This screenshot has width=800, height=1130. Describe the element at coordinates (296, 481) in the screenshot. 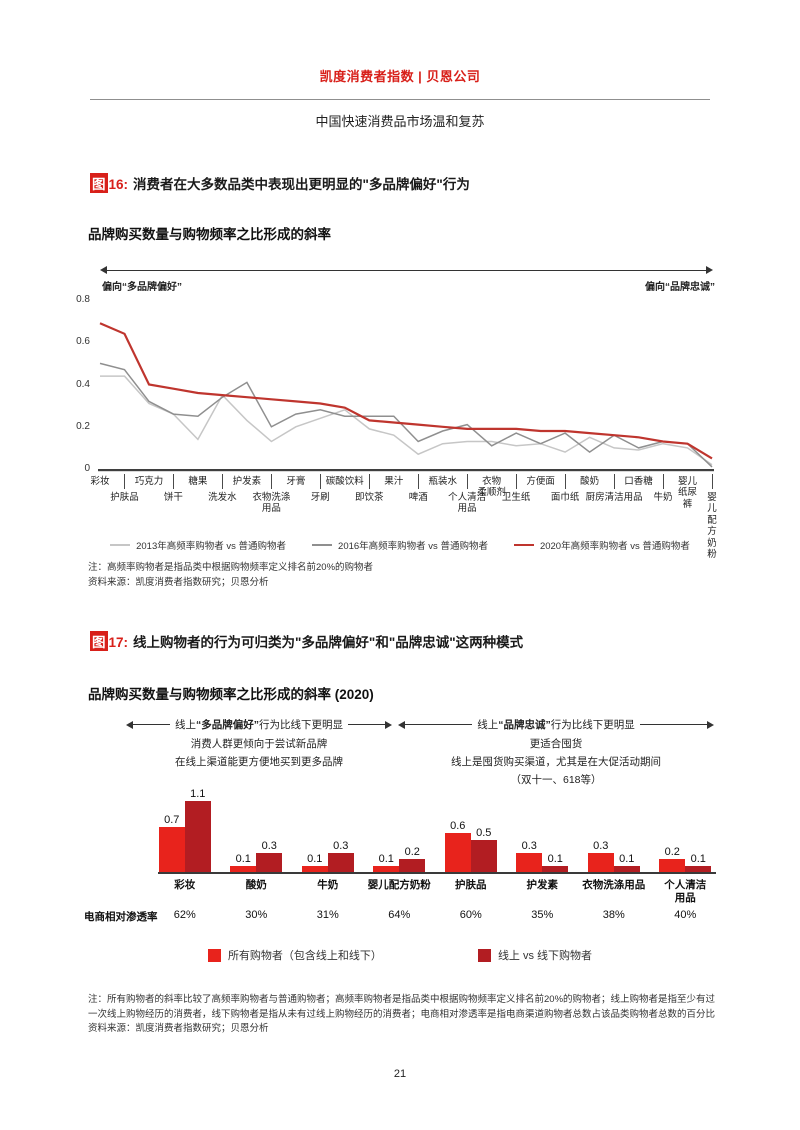

I see `x-axis-label: 牙膏` at that location.